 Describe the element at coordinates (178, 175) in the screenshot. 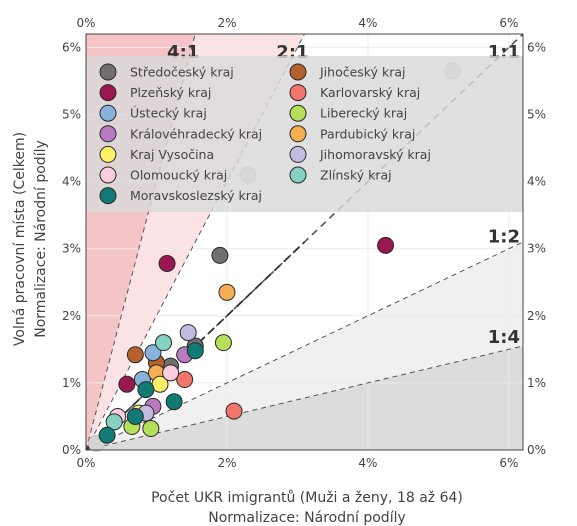

I see `legend-label: Olomoucký kraj` at that location.